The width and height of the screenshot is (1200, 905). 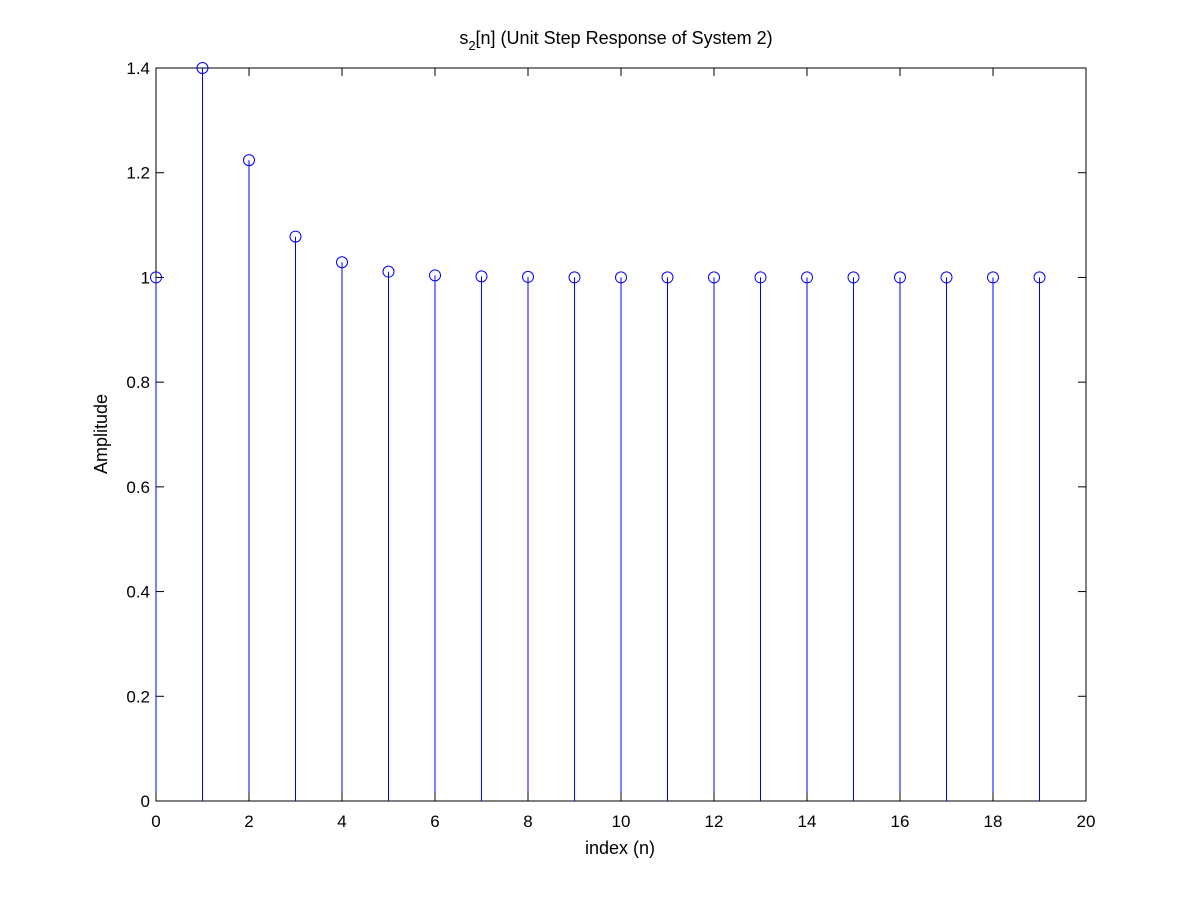 What do you see at coordinates (1086, 821) in the screenshot?
I see `x-tick-label: 20` at bounding box center [1086, 821].